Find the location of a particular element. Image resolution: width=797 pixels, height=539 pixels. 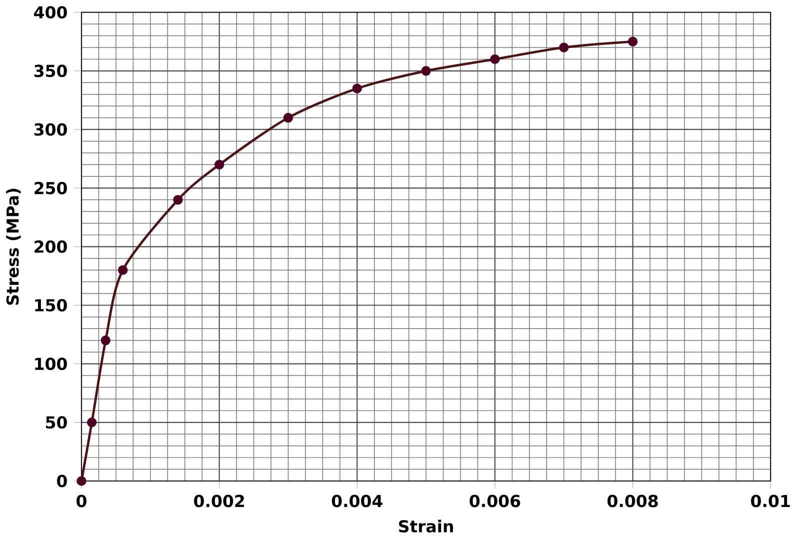

x-tick-label: 0.008 is located at coordinates (632, 501).